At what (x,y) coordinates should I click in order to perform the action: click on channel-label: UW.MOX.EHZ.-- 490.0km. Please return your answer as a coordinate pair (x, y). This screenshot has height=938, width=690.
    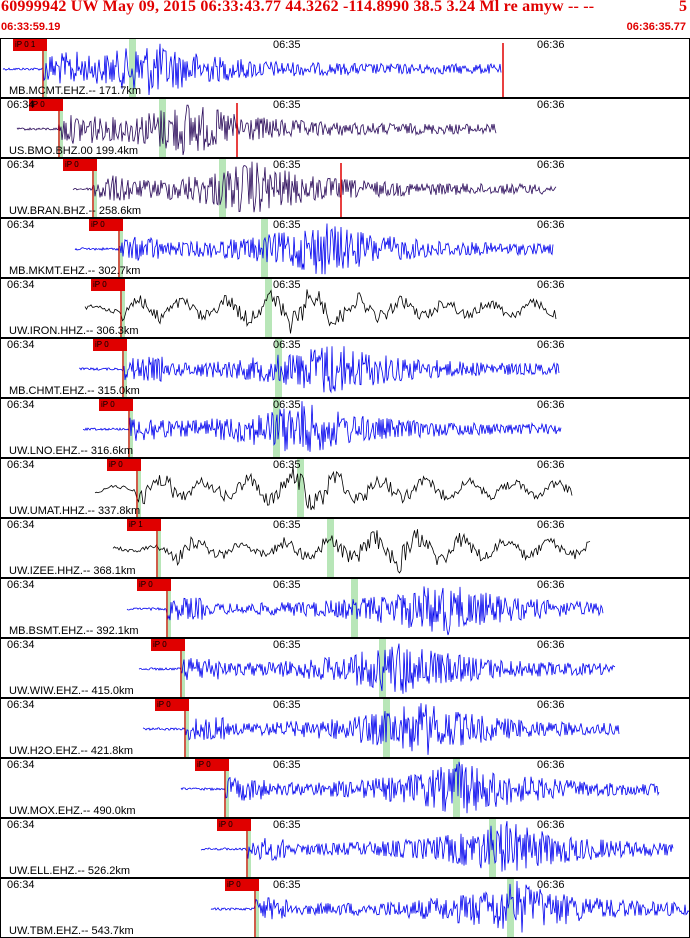
    Looking at the image, I should click on (72, 811).